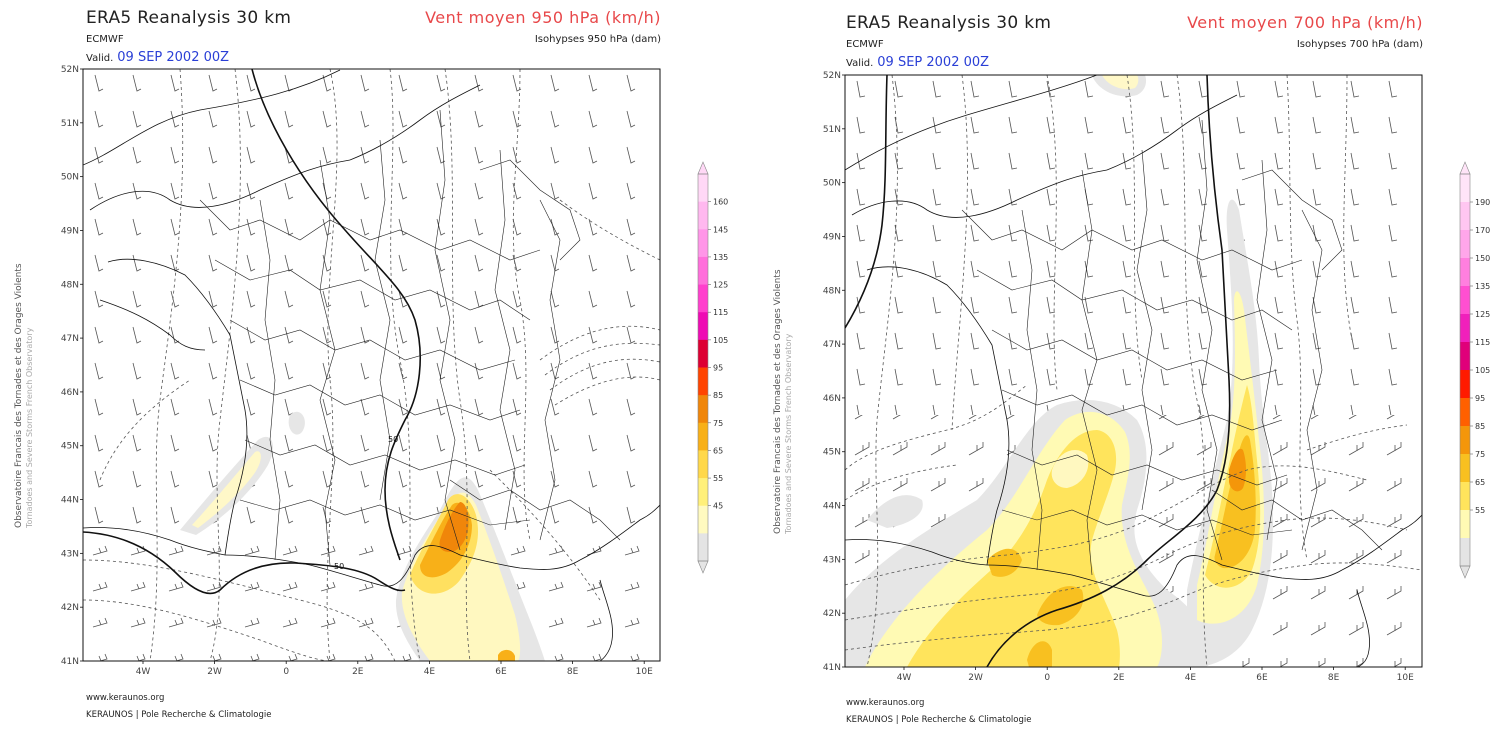  Describe the element at coordinates (832, 560) in the screenshot. I see `lat-label: 43N` at that location.